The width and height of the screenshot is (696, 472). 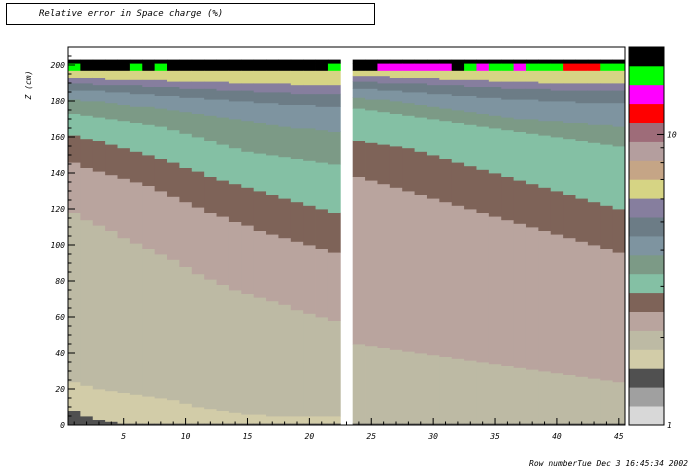 I want to click on y-tick-label: 60, so click(x=60, y=317).